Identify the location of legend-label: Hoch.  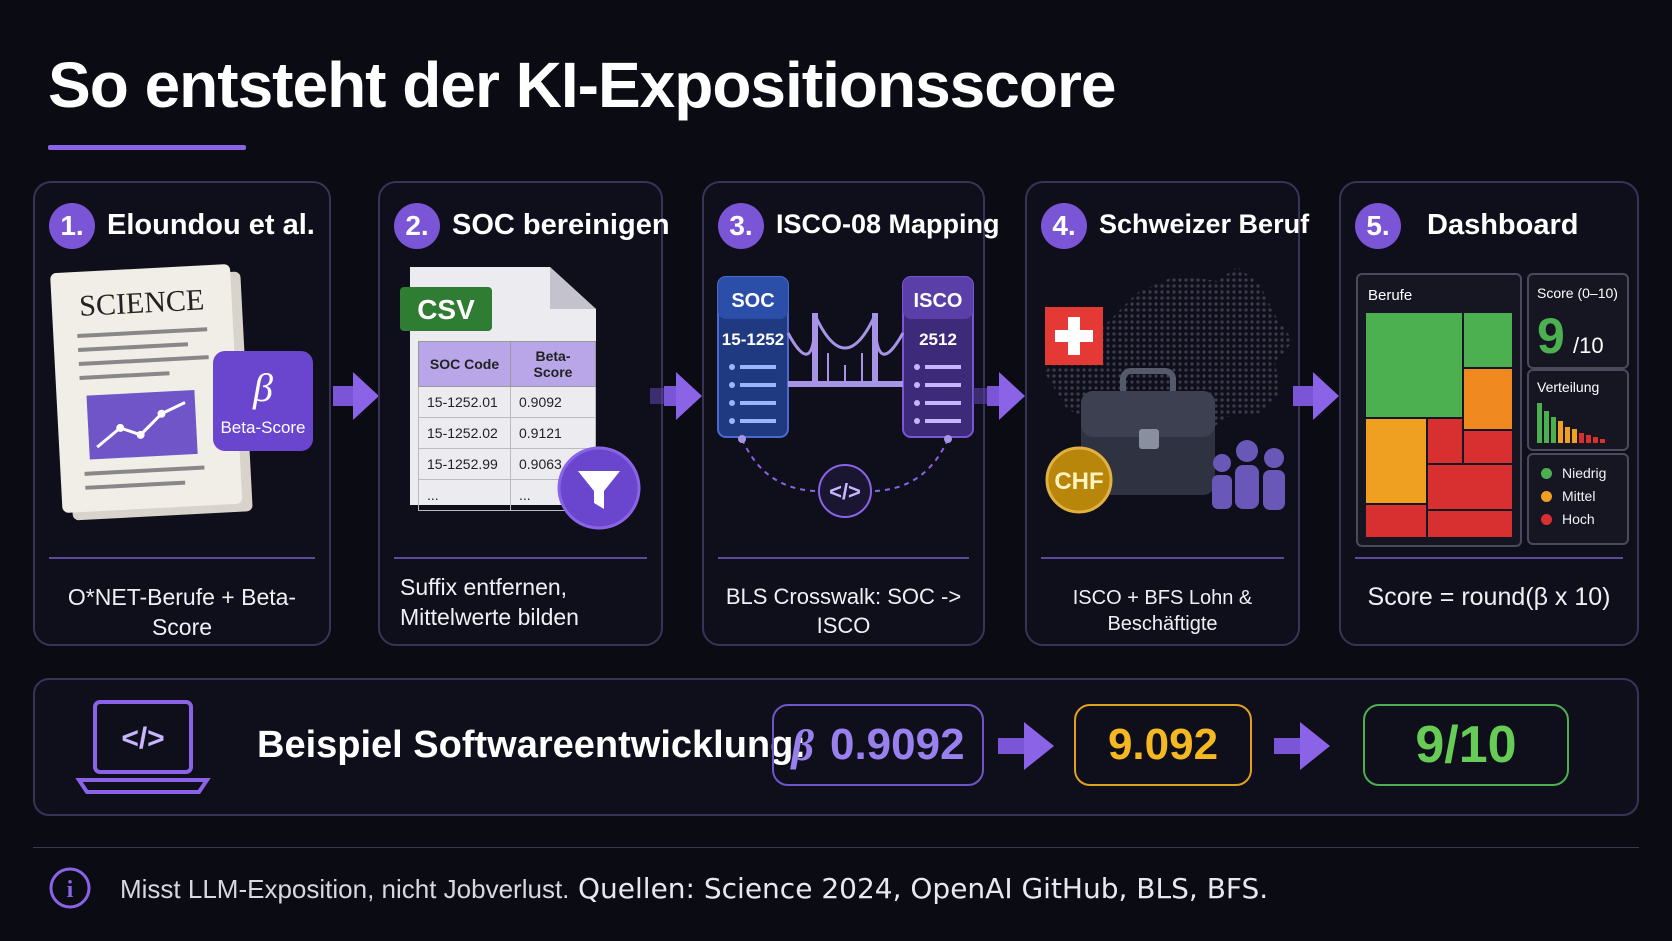
(1578, 519).